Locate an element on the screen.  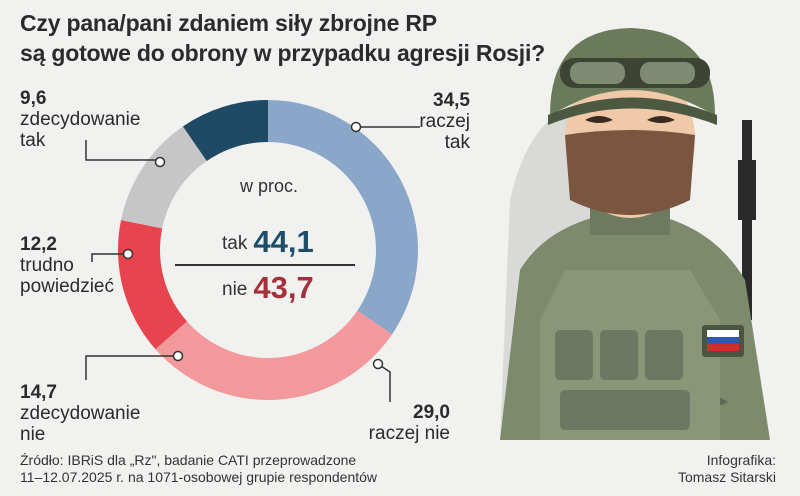
label-value: 12,2 is located at coordinates (38, 244).